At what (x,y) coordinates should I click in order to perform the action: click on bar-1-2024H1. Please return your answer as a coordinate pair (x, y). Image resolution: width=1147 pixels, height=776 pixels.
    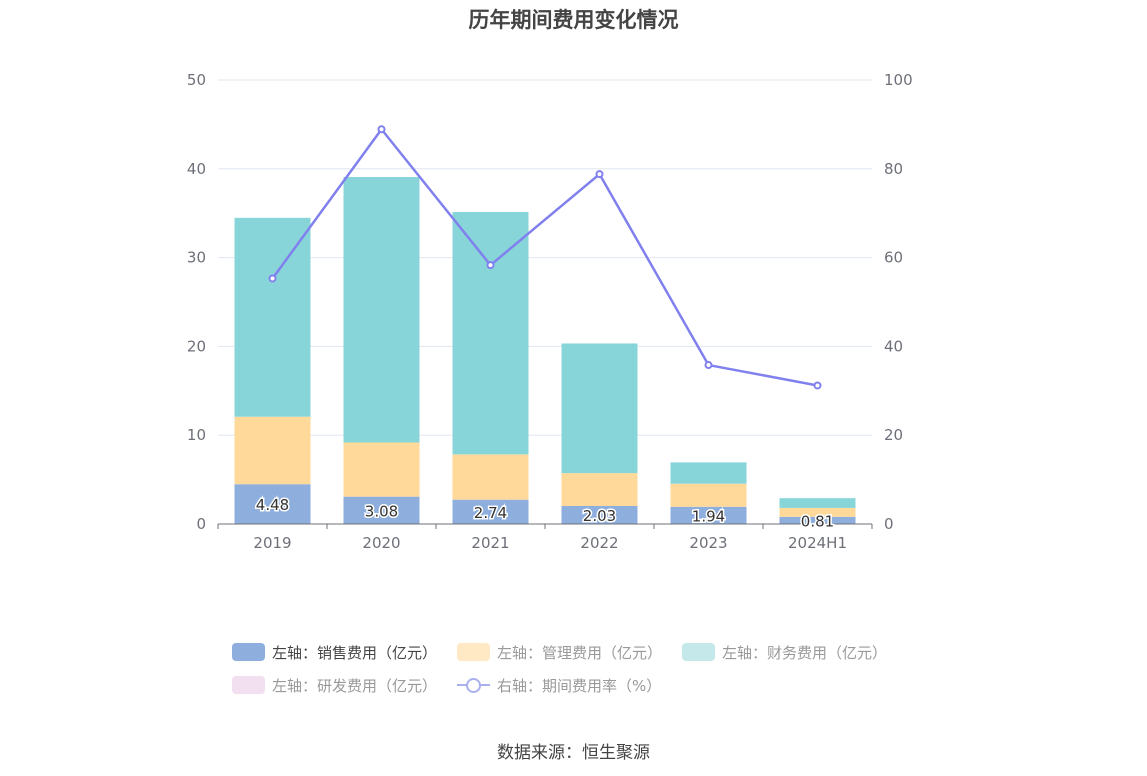
    Looking at the image, I should click on (817, 512).